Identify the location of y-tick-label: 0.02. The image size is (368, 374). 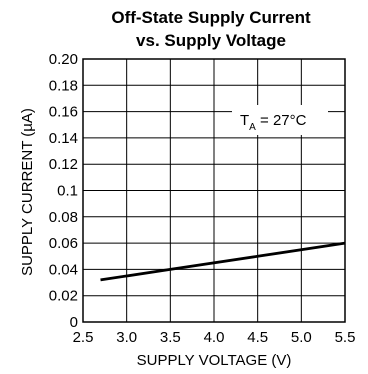
(63, 296).